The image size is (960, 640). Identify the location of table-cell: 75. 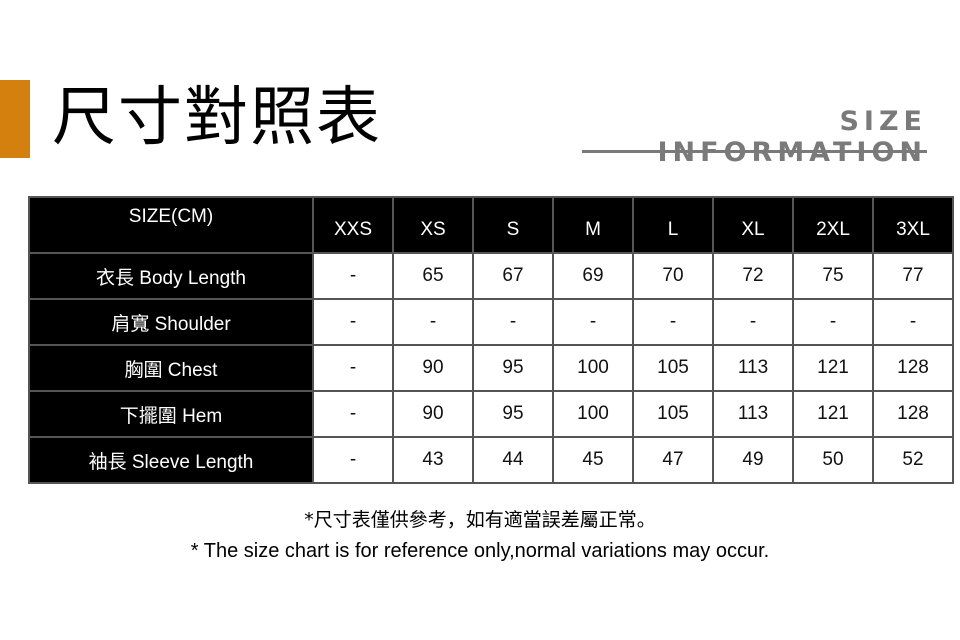
(833, 276).